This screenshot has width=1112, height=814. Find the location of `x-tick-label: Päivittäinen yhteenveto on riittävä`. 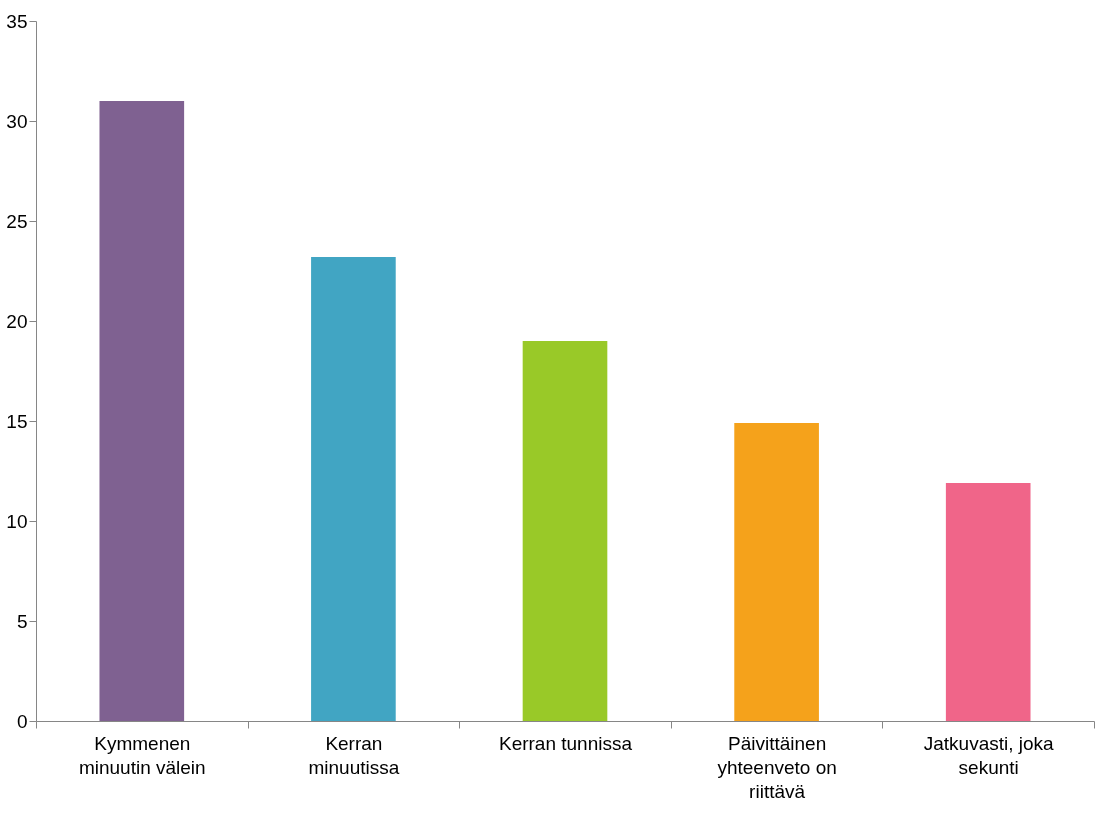

x-tick-label: Päivittäinen yhteenveto on riittävä is located at coordinates (777, 767).